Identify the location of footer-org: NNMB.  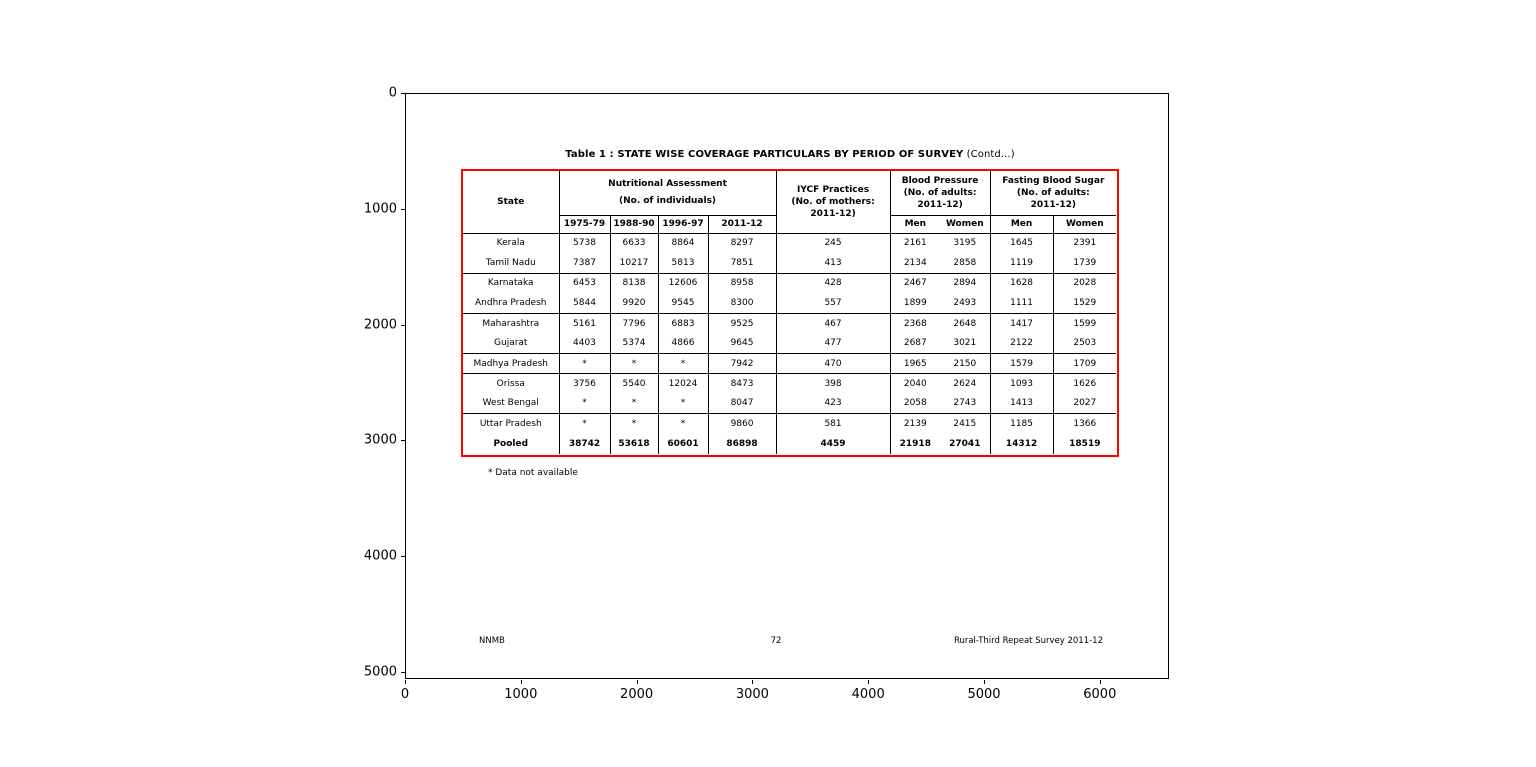
(492, 641).